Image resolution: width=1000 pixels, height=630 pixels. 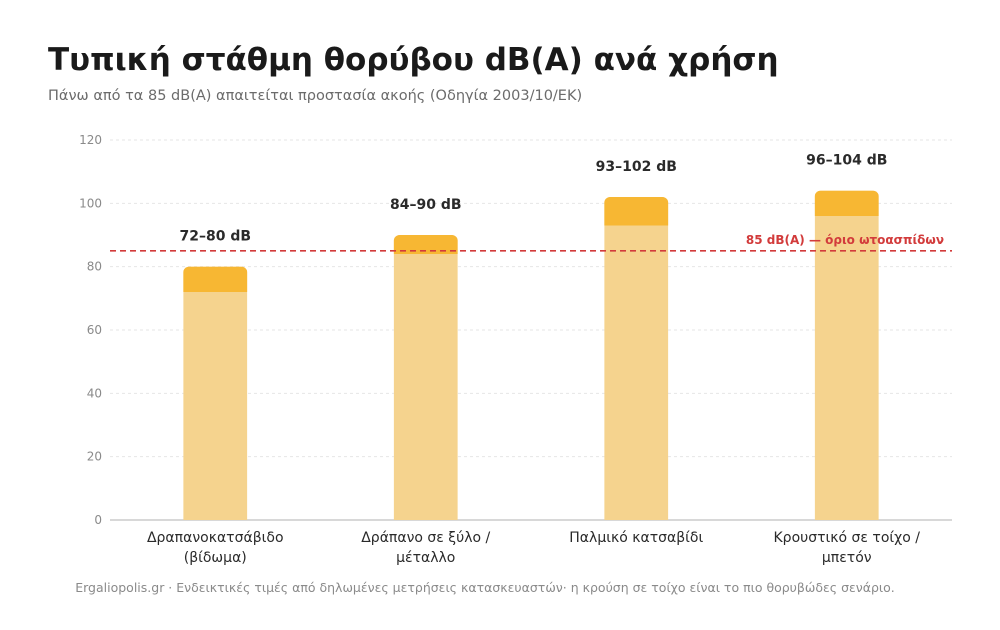 I want to click on labels: 72–80 dB 84–90 dB 93–102 dB 96–104 dB, so click(x=533, y=199).